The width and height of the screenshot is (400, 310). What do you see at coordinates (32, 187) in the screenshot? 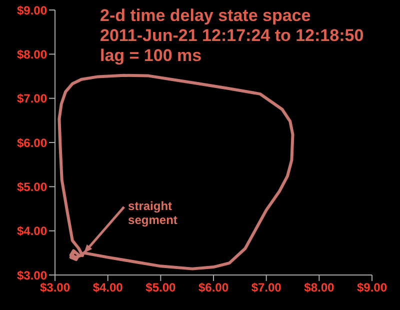
I see `y-tick-label: $5.00` at bounding box center [32, 187].